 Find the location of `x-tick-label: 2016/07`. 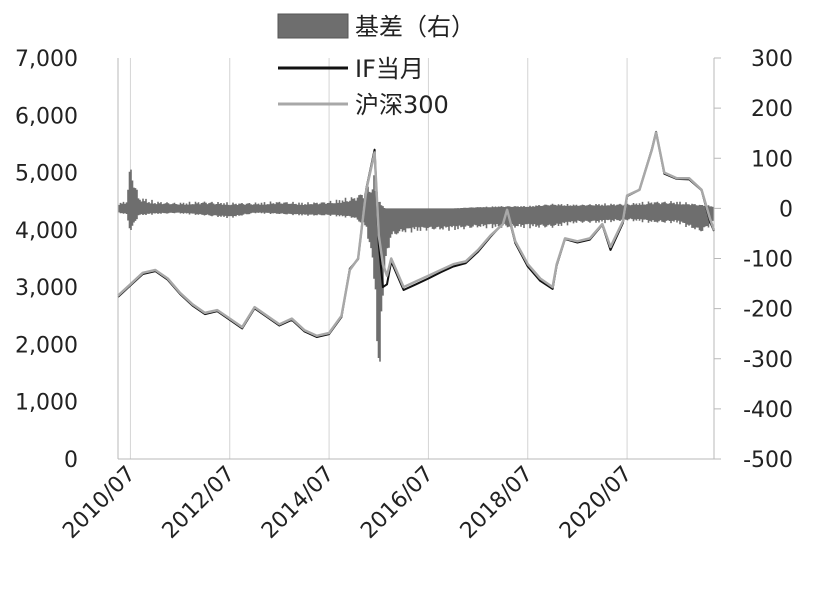

x-tick-label: 2016/07 is located at coordinates (397, 503).